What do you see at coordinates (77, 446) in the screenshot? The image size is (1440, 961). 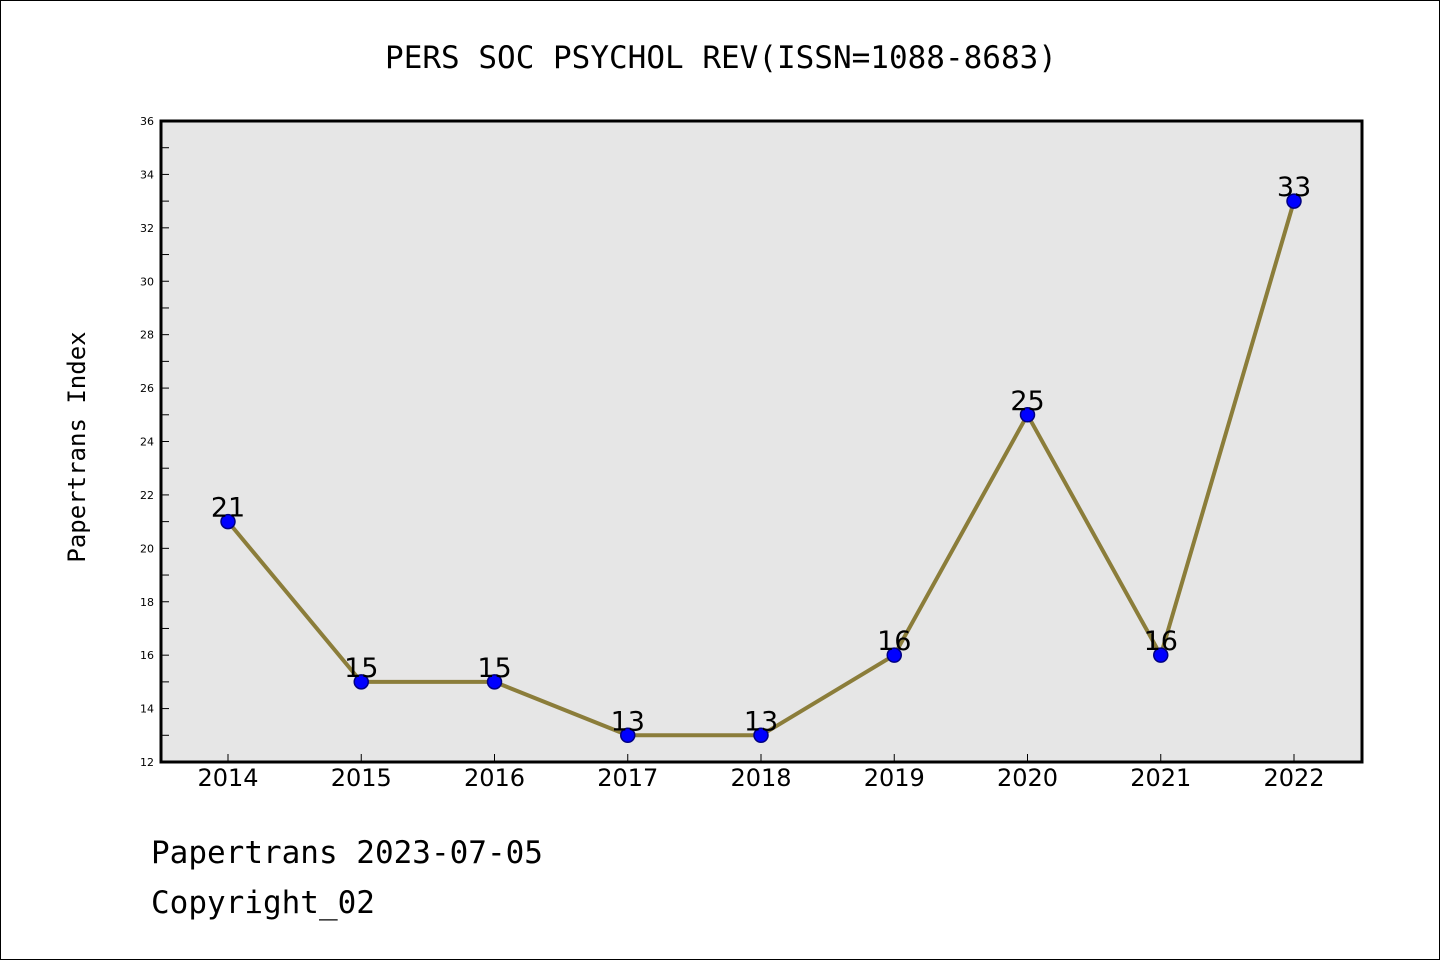 I see `y-axis-label: Papertrans Index` at bounding box center [77, 446].